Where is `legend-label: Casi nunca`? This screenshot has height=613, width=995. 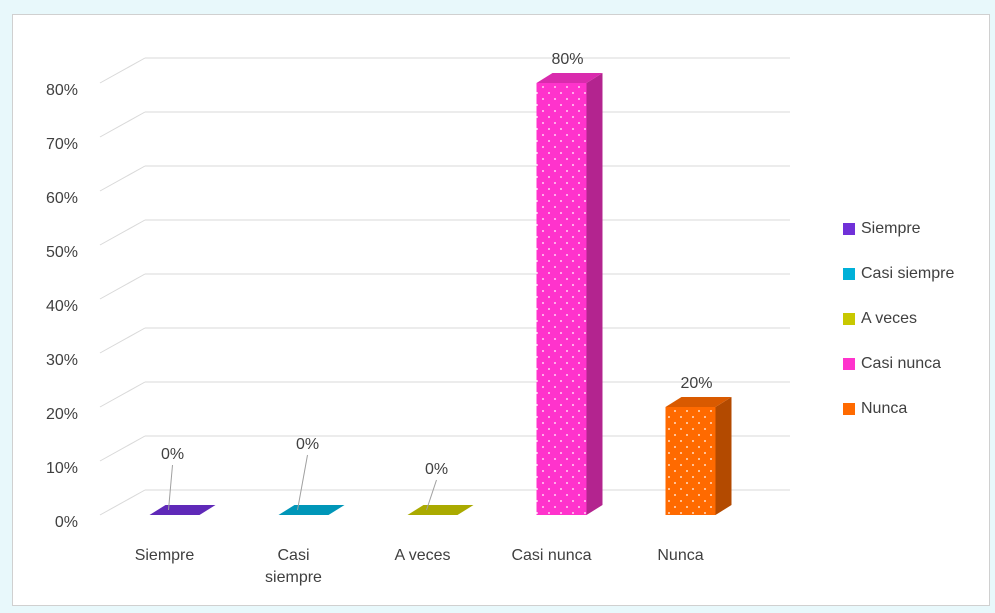
legend-label: Casi nunca is located at coordinates (901, 363).